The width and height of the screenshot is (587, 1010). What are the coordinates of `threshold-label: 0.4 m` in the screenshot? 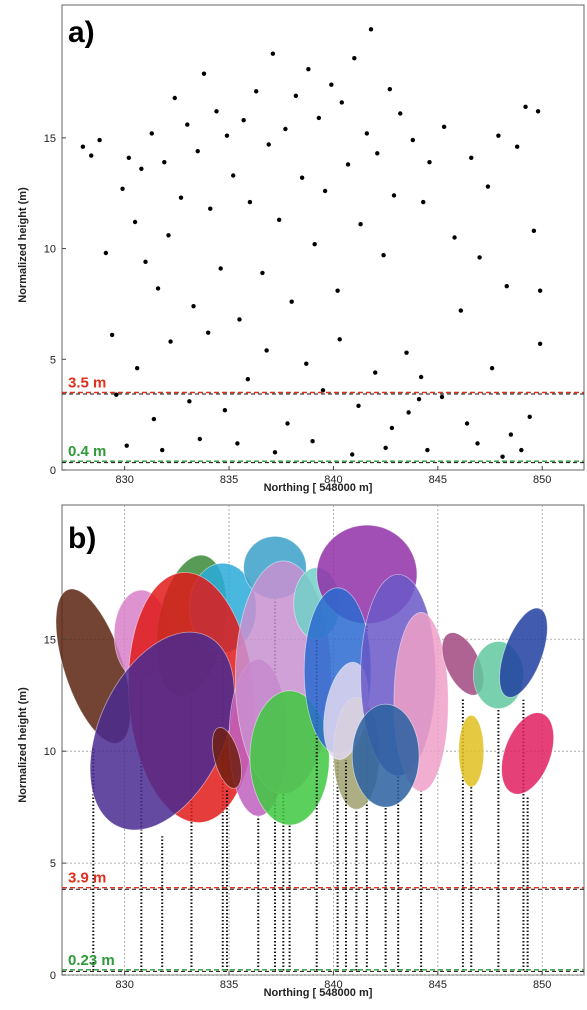 It's located at (87, 451).